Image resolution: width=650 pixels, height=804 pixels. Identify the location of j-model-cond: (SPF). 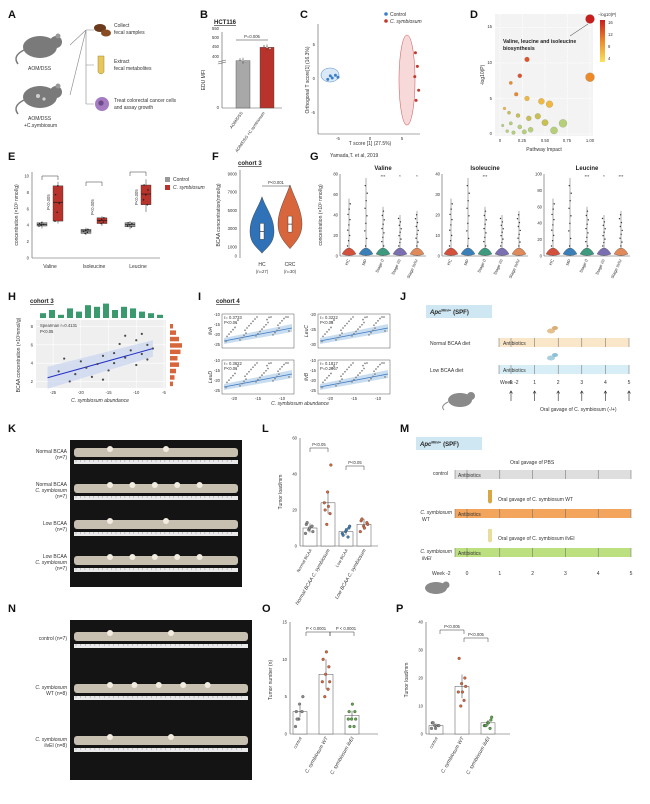
(461, 313).